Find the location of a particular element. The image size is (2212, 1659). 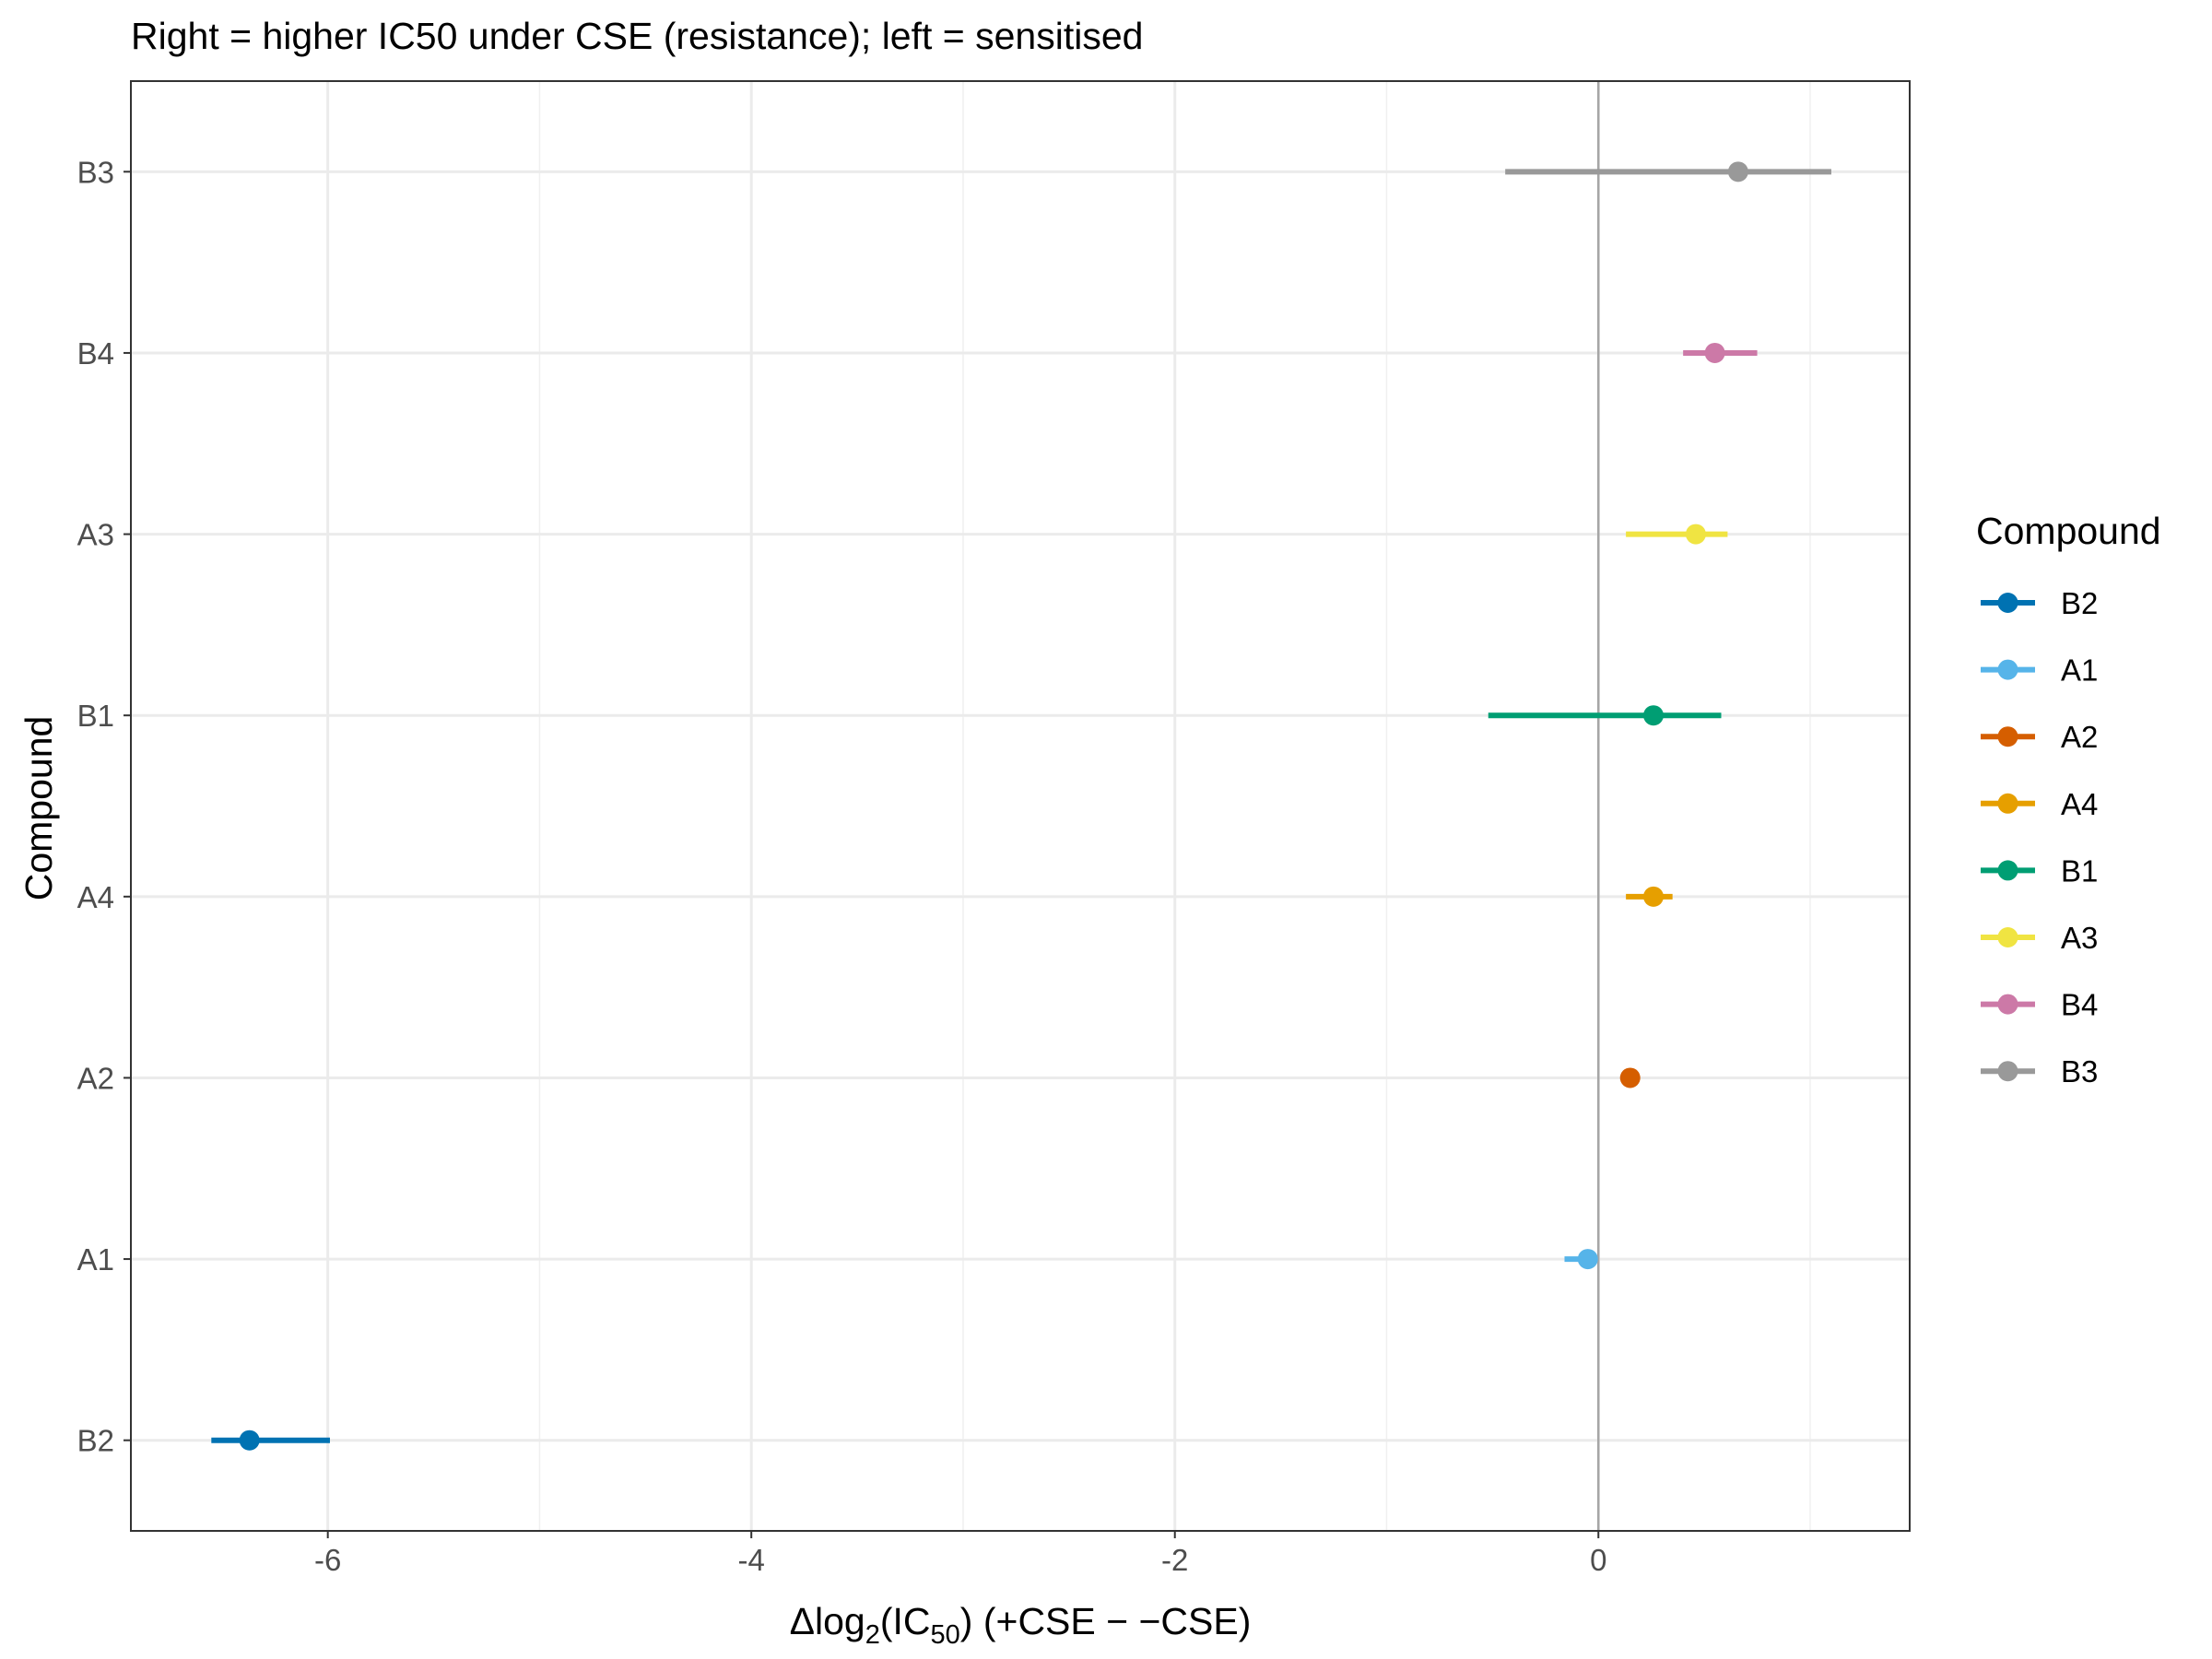

x-axis-ticks: -6 -4 -2 0 is located at coordinates (960, 1554).